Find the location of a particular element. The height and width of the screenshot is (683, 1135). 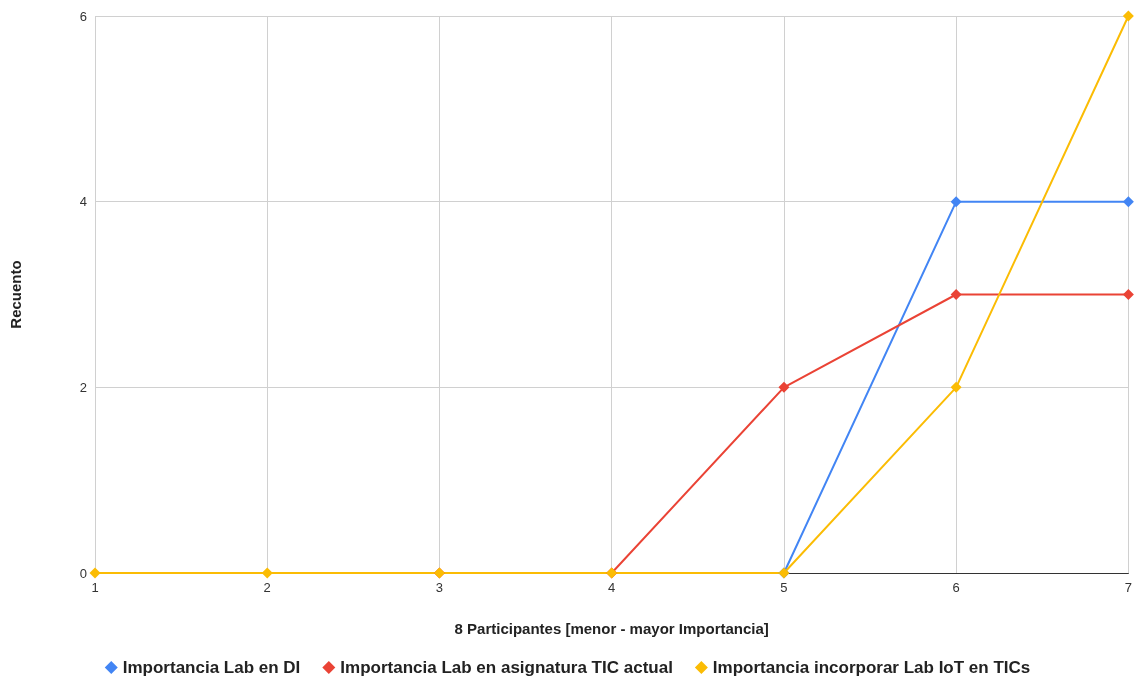

x-tick-label: 1 is located at coordinates (95, 587).